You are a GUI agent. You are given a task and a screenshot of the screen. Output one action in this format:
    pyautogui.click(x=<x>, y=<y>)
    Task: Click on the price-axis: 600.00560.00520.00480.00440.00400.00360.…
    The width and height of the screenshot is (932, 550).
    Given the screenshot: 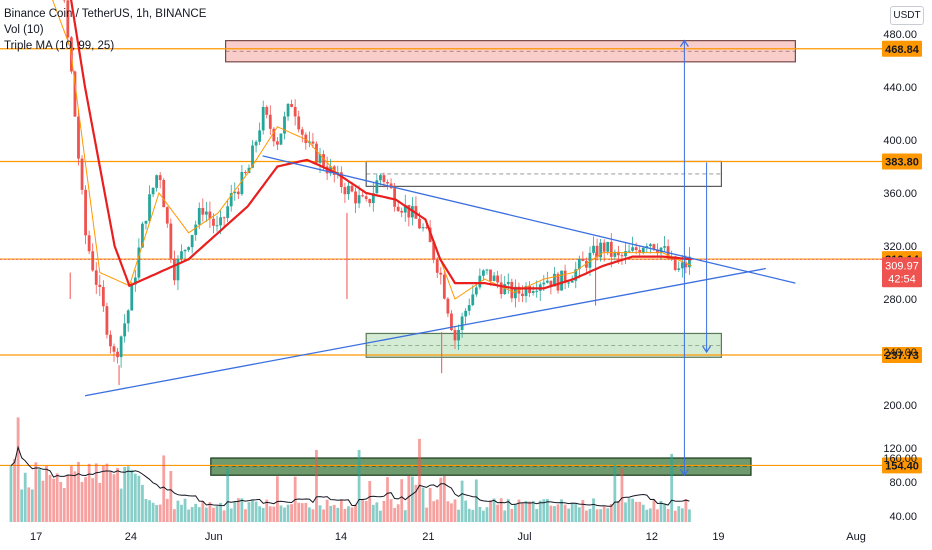 What is the action you would take?
    pyautogui.click(x=900, y=261)
    